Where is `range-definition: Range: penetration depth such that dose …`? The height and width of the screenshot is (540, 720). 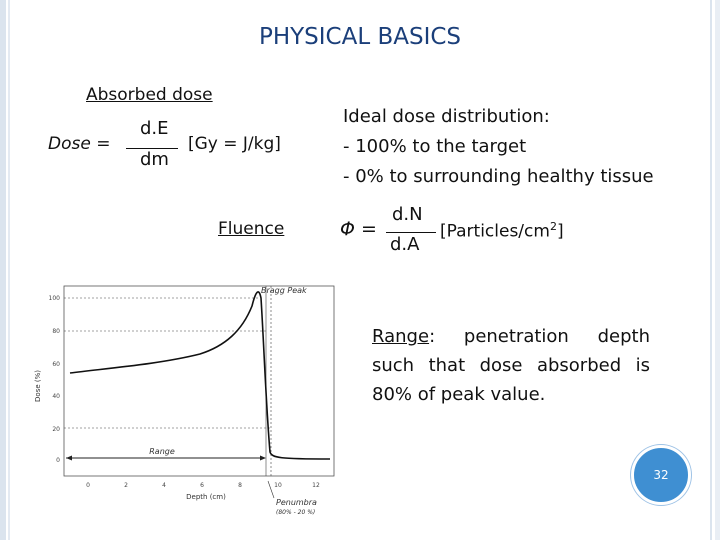
range-definition: Range: penetration depth such that dose … is located at coordinates (511, 365).